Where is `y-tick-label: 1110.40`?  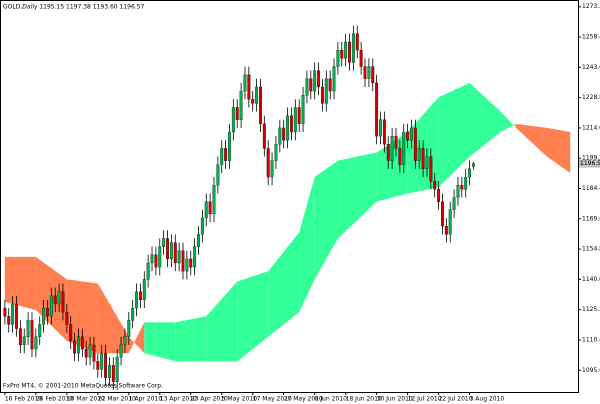
y-tick-label: 1110.40 is located at coordinates (591, 340).